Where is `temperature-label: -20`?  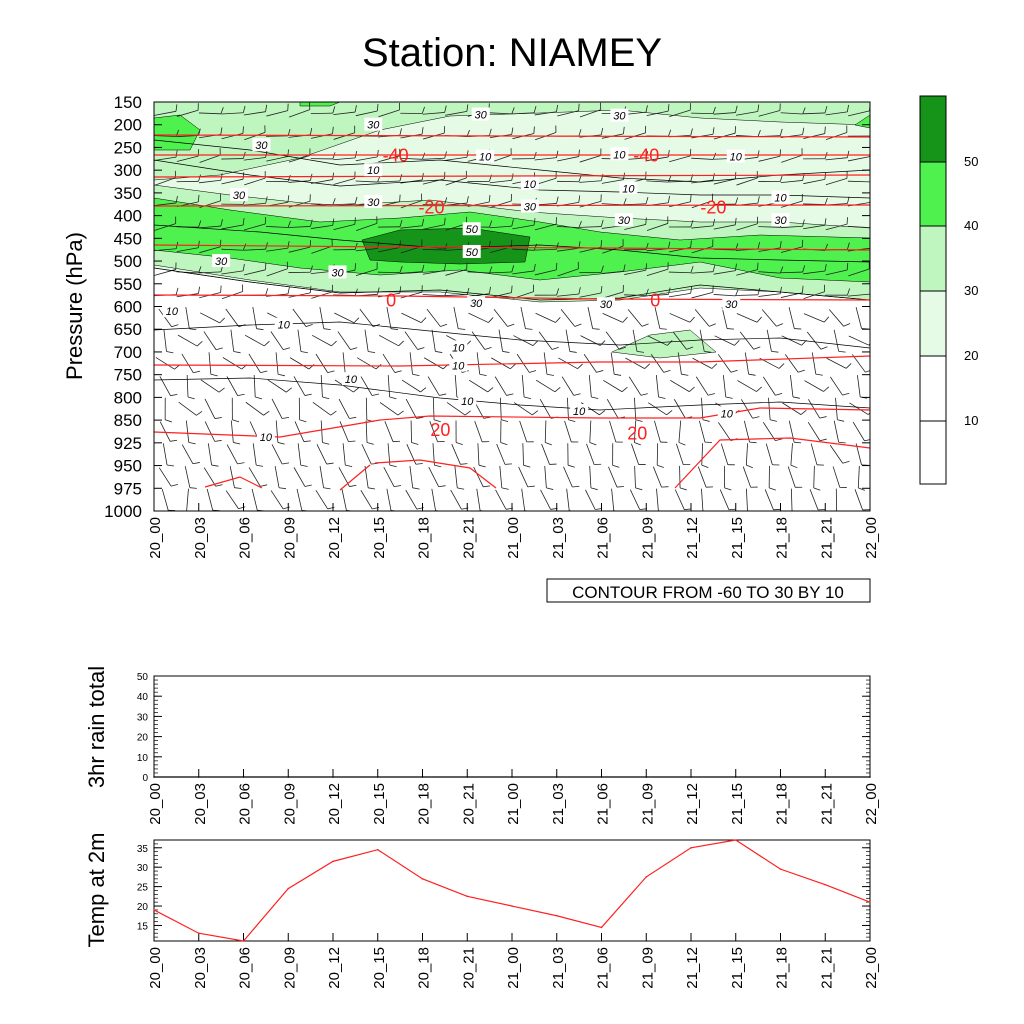
temperature-label: -20 is located at coordinates (431, 208).